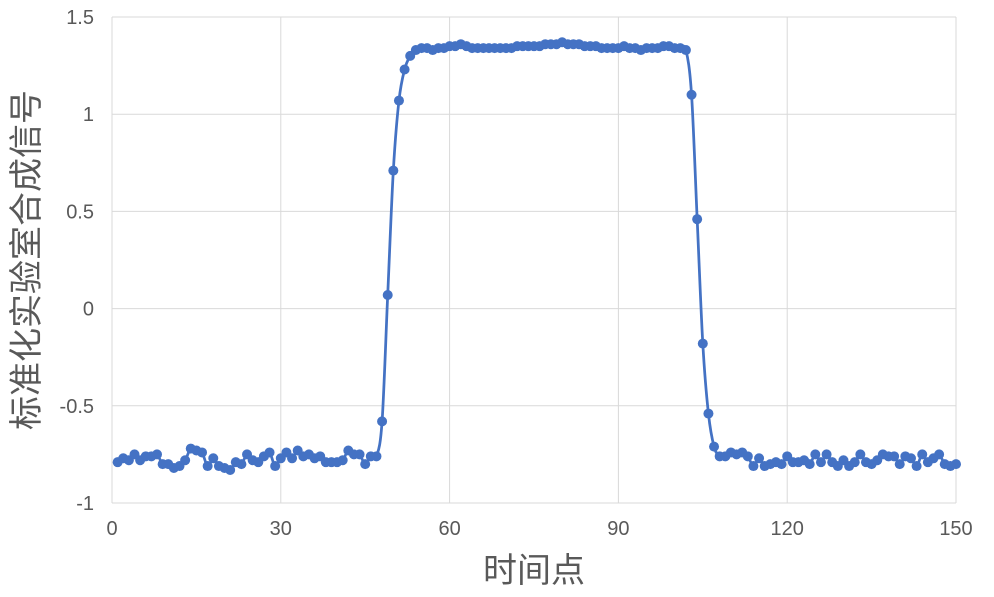 This screenshot has width=994, height=597. I want to click on y-tick-label: -0.5, so click(77, 407).